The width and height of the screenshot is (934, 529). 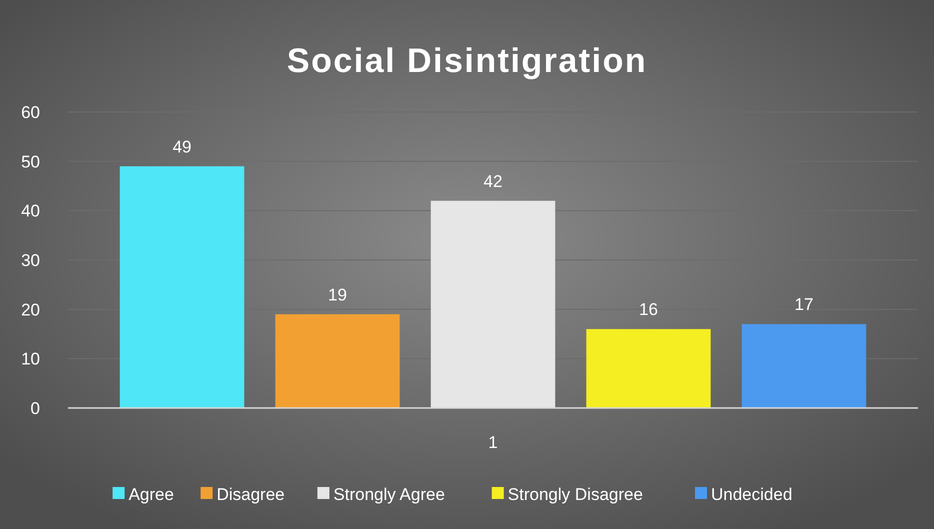 I want to click on y-tick-label: 10, so click(x=30, y=359).